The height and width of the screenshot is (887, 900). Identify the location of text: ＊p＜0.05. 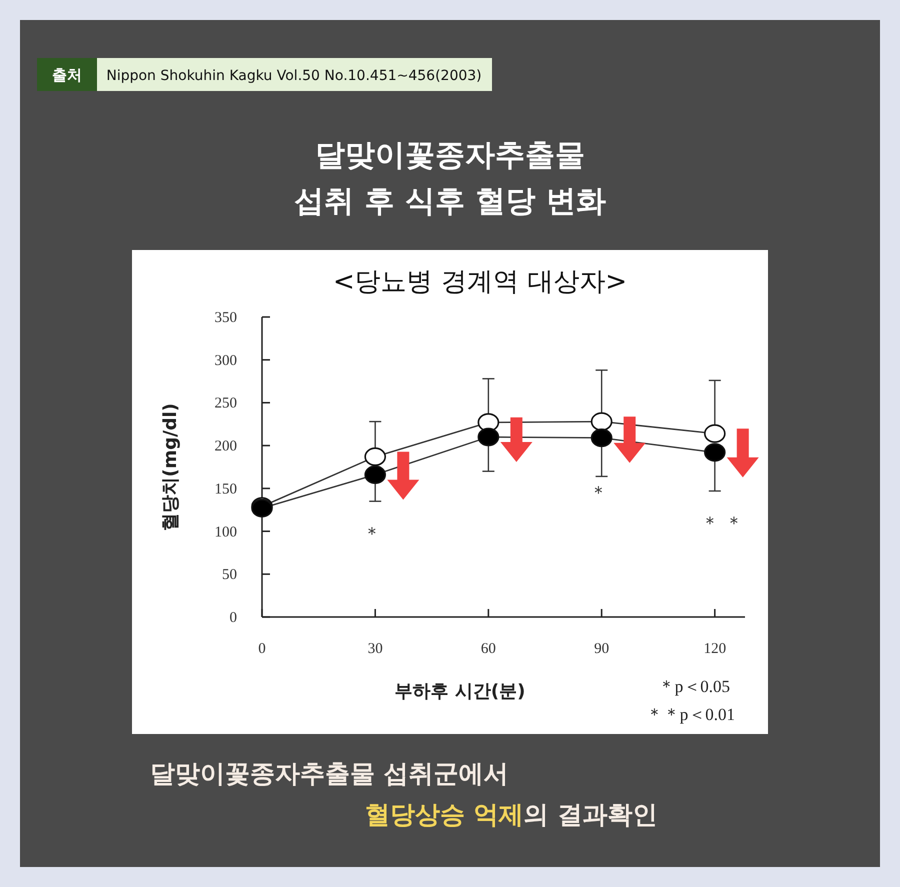
(694, 686).